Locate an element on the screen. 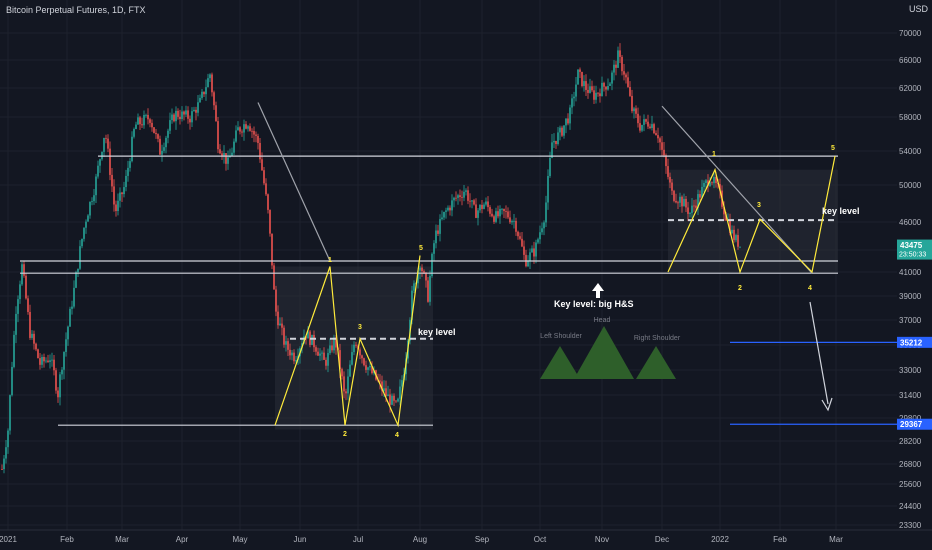 The height and width of the screenshot is (550, 932). wave-label: 4 is located at coordinates (810, 288).